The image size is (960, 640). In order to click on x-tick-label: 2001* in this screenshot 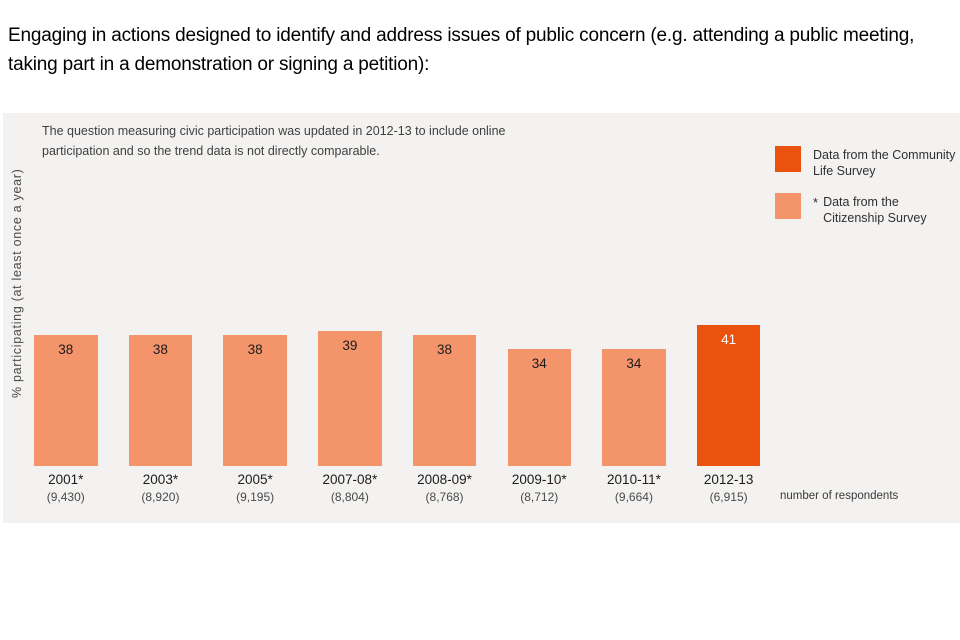, I will do `click(66, 479)`.